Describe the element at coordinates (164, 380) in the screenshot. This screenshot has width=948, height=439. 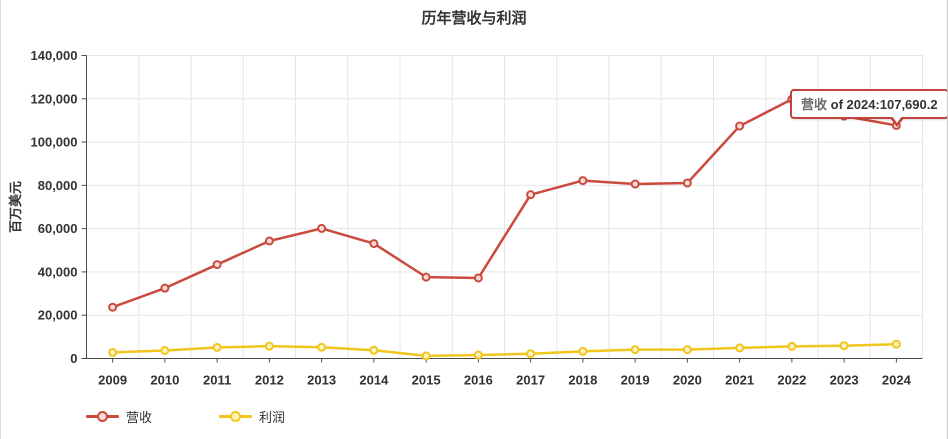
I see `x-tick-label: 2010` at that location.